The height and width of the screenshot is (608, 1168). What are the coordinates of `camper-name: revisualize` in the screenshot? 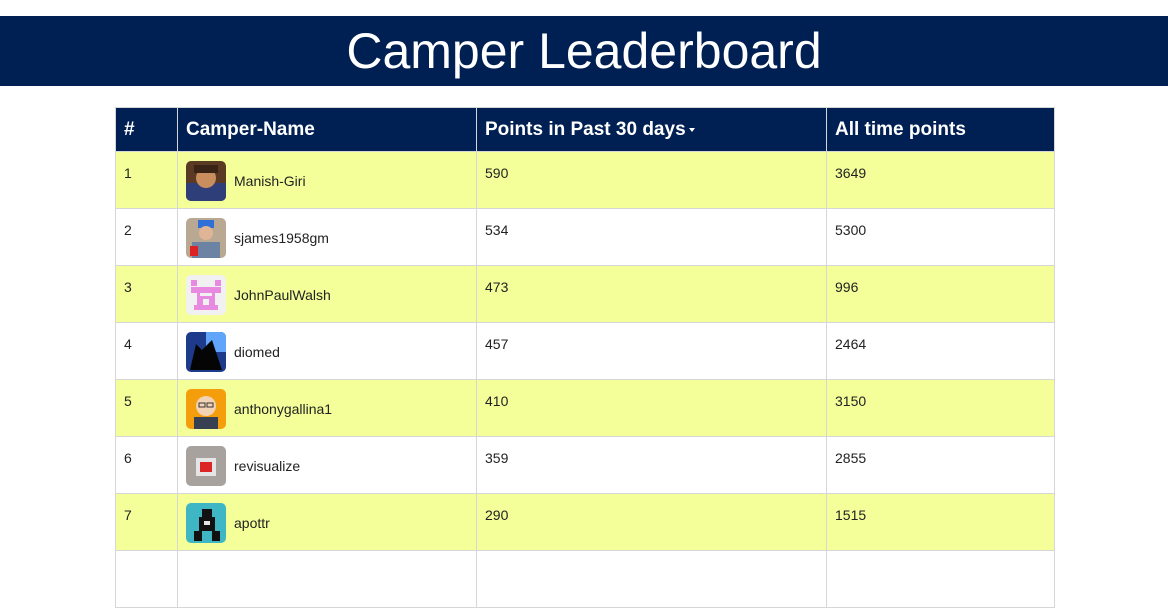 It's located at (267, 466).